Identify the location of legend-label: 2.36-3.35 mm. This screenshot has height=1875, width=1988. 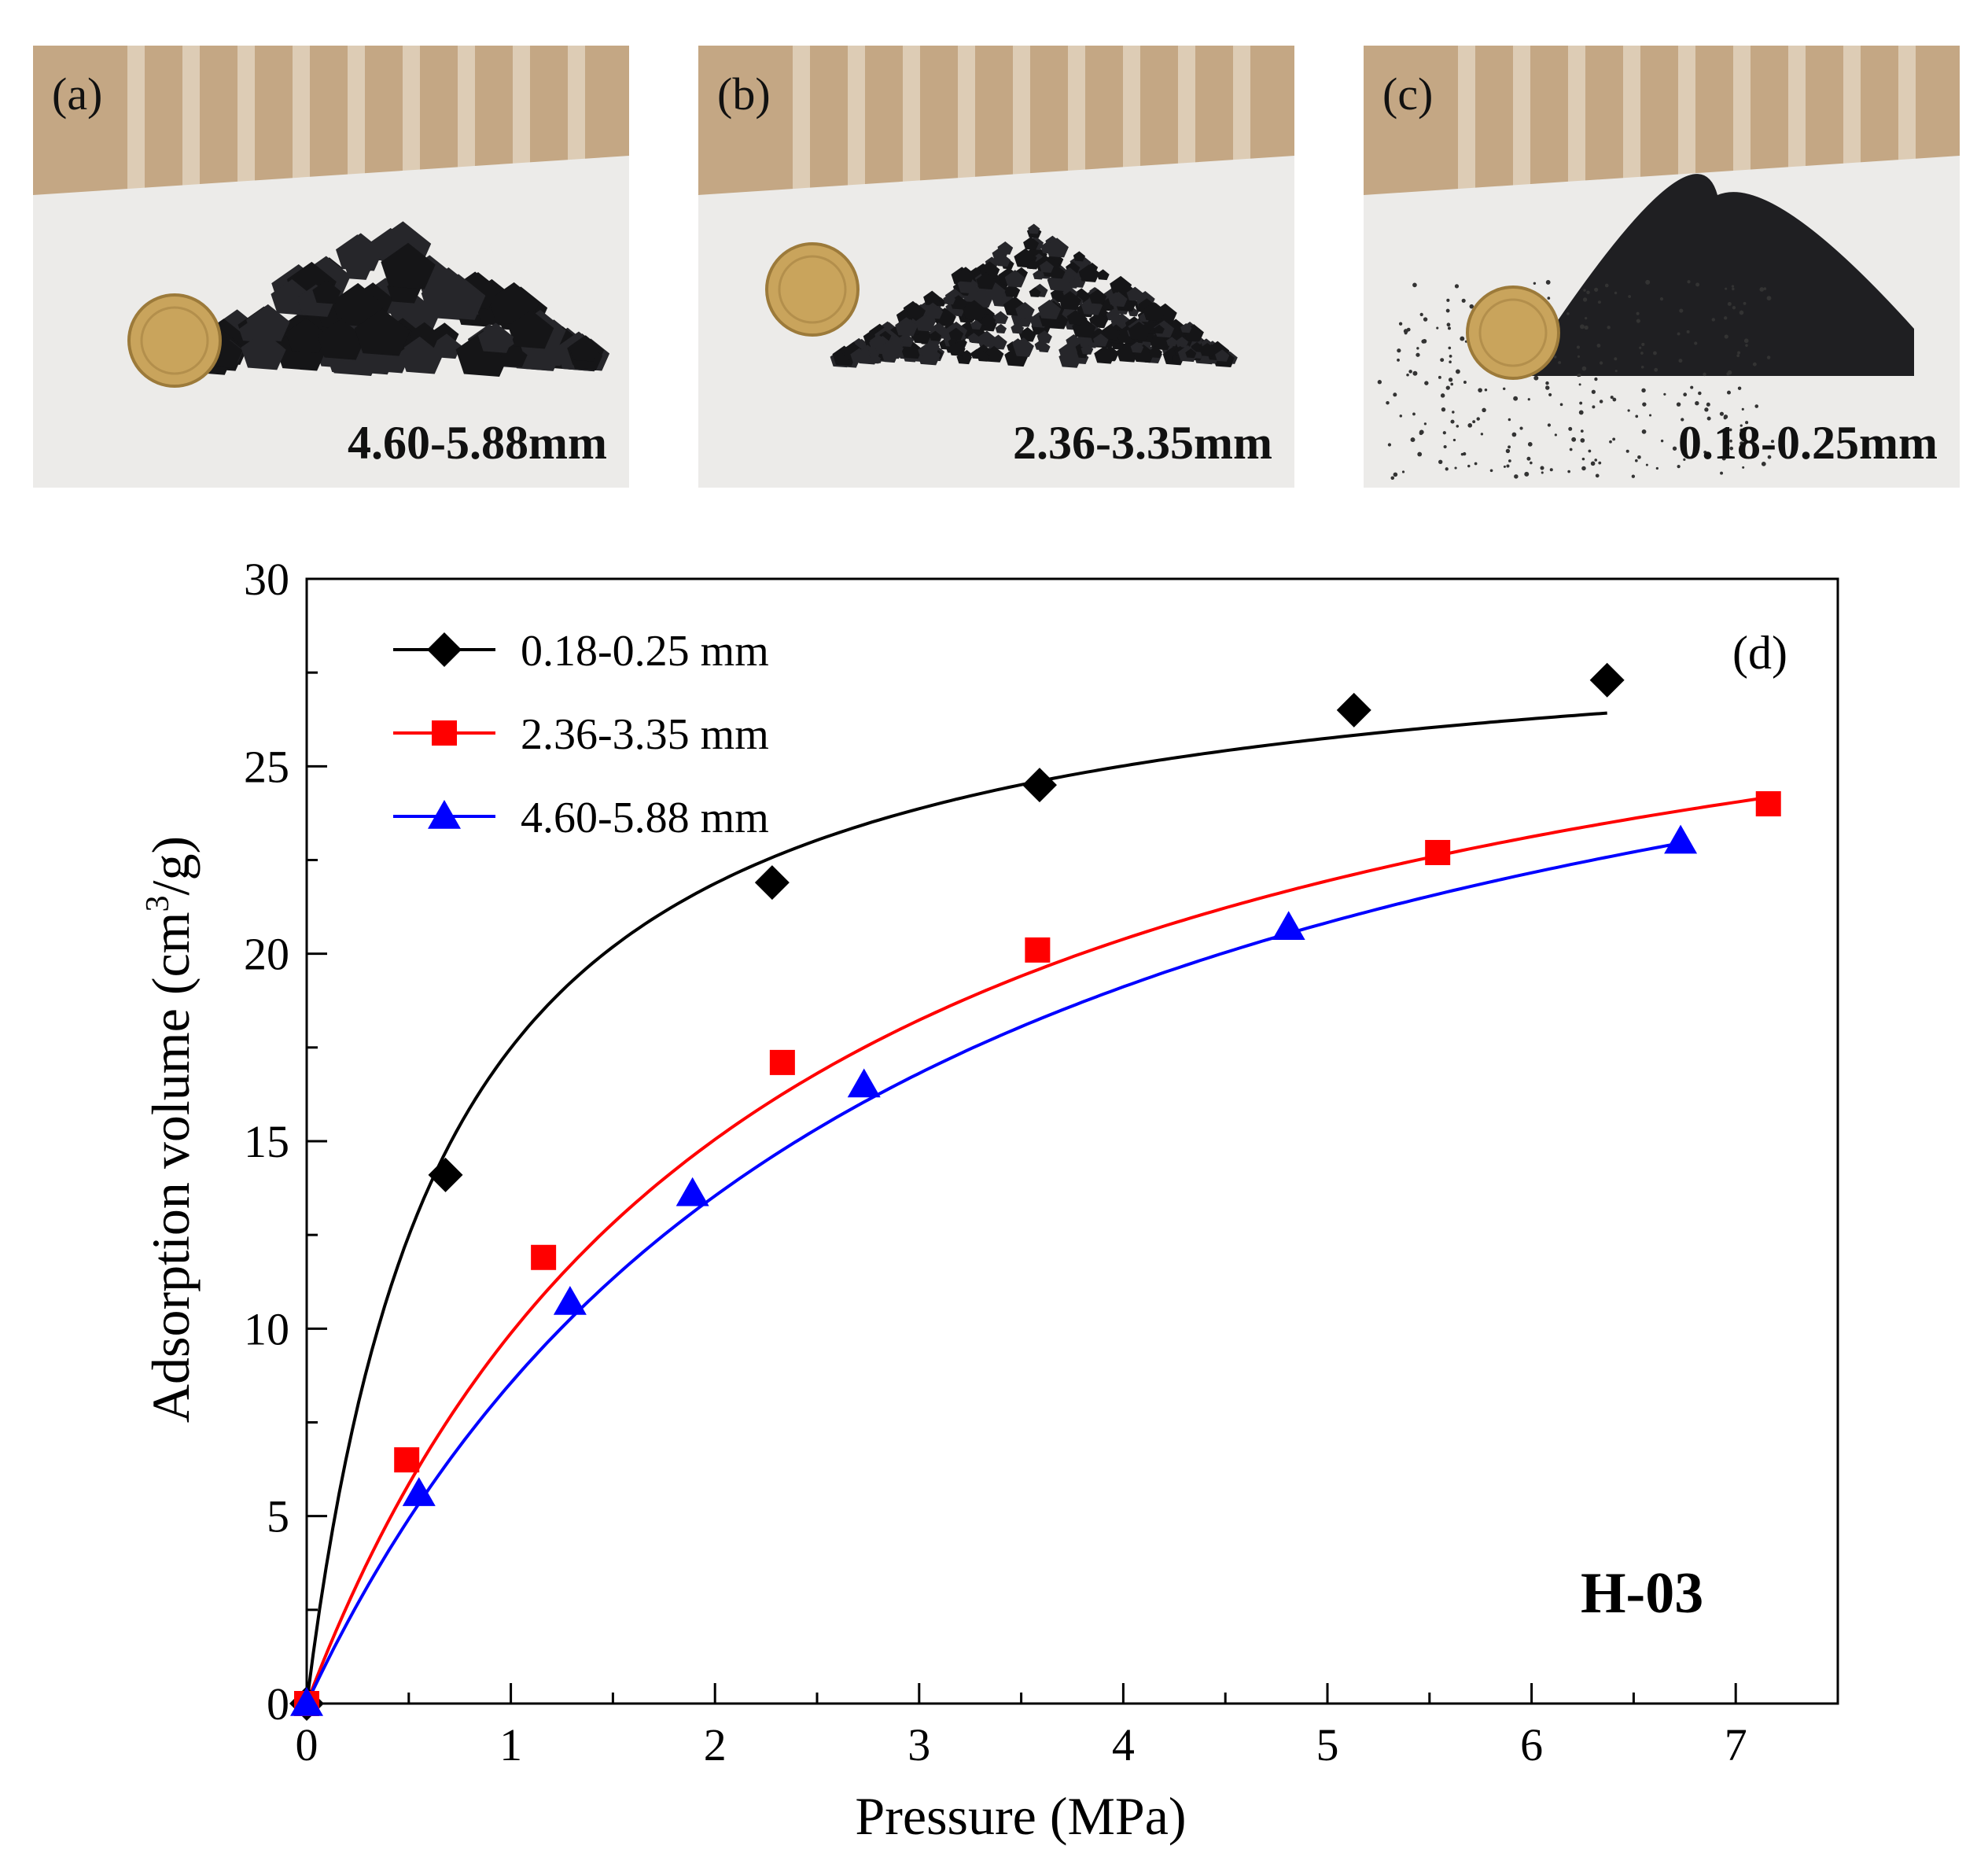
(645, 735).